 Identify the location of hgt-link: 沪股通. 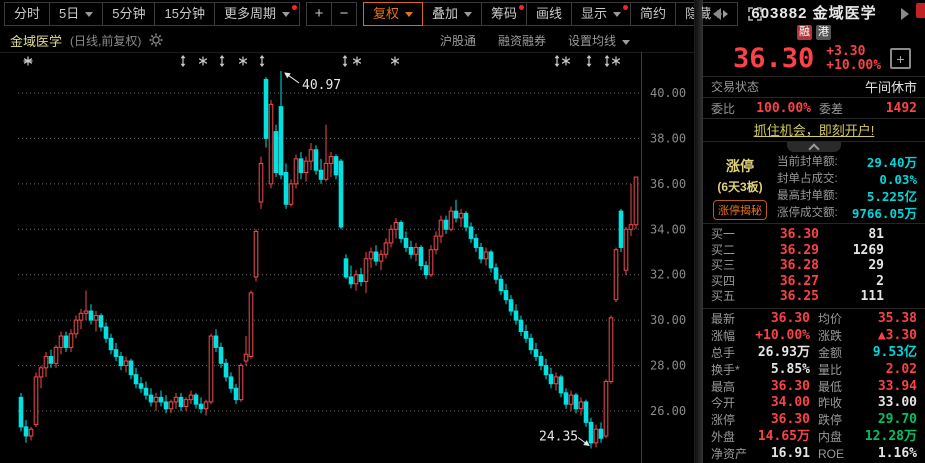
(457, 40).